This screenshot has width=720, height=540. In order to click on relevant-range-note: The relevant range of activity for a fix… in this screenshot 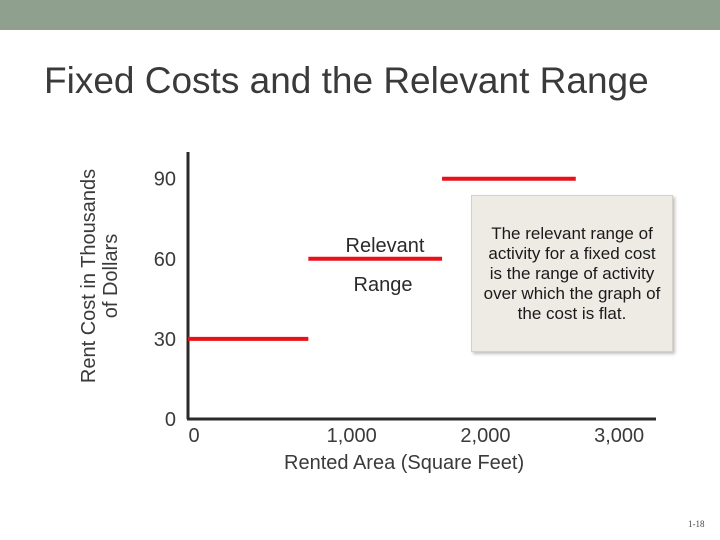, I will do `click(572, 273)`.